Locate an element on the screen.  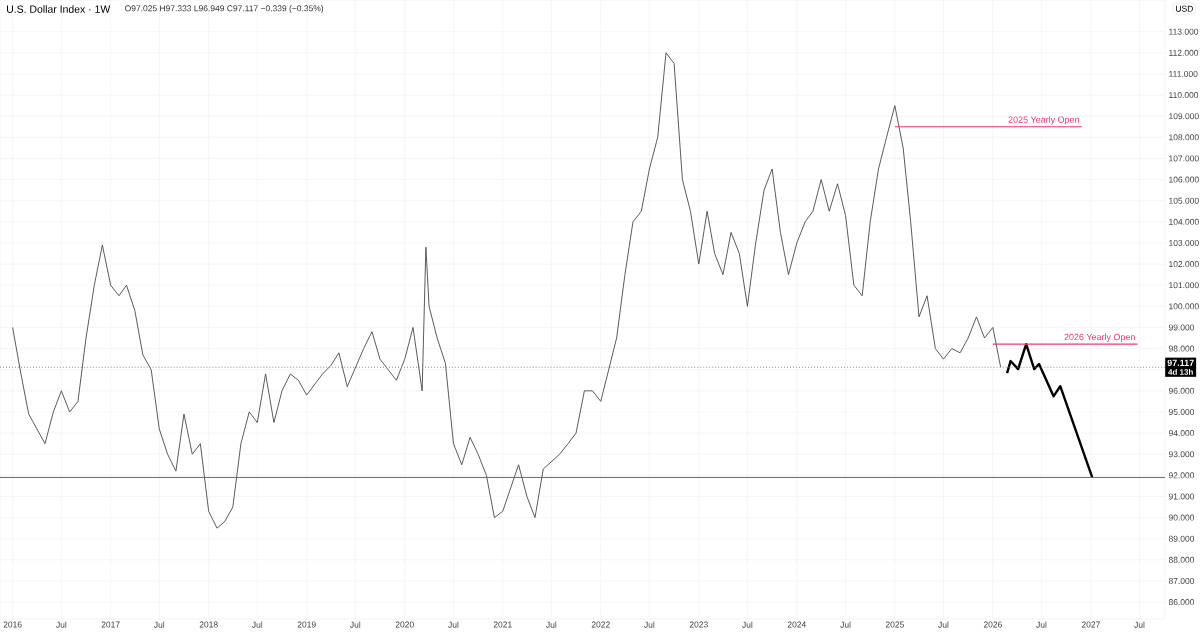
y-tick-label: 111.000 is located at coordinates (1183, 73).